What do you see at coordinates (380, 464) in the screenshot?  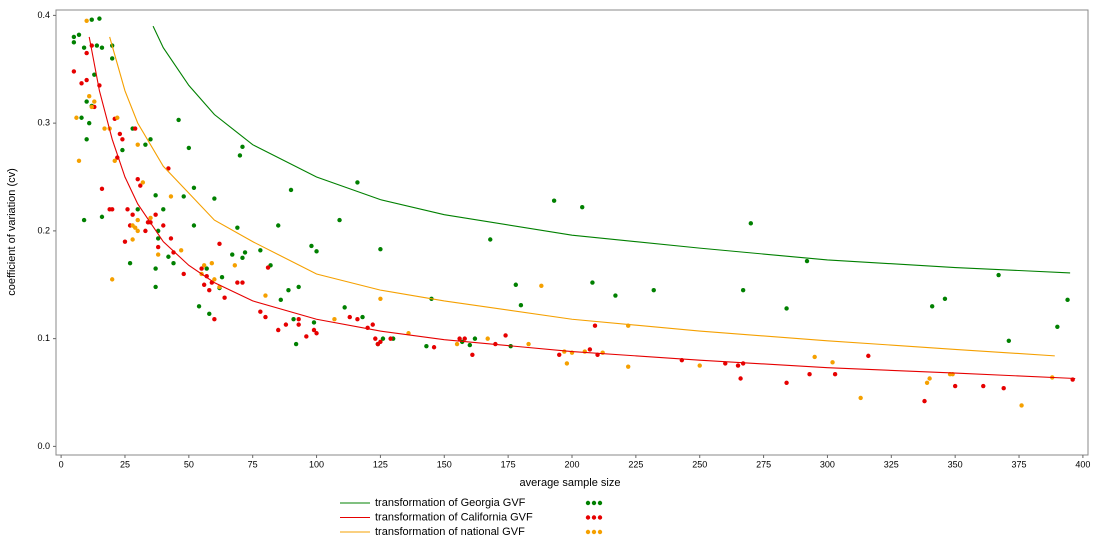 I see `x-tick-label: 125` at bounding box center [380, 464].